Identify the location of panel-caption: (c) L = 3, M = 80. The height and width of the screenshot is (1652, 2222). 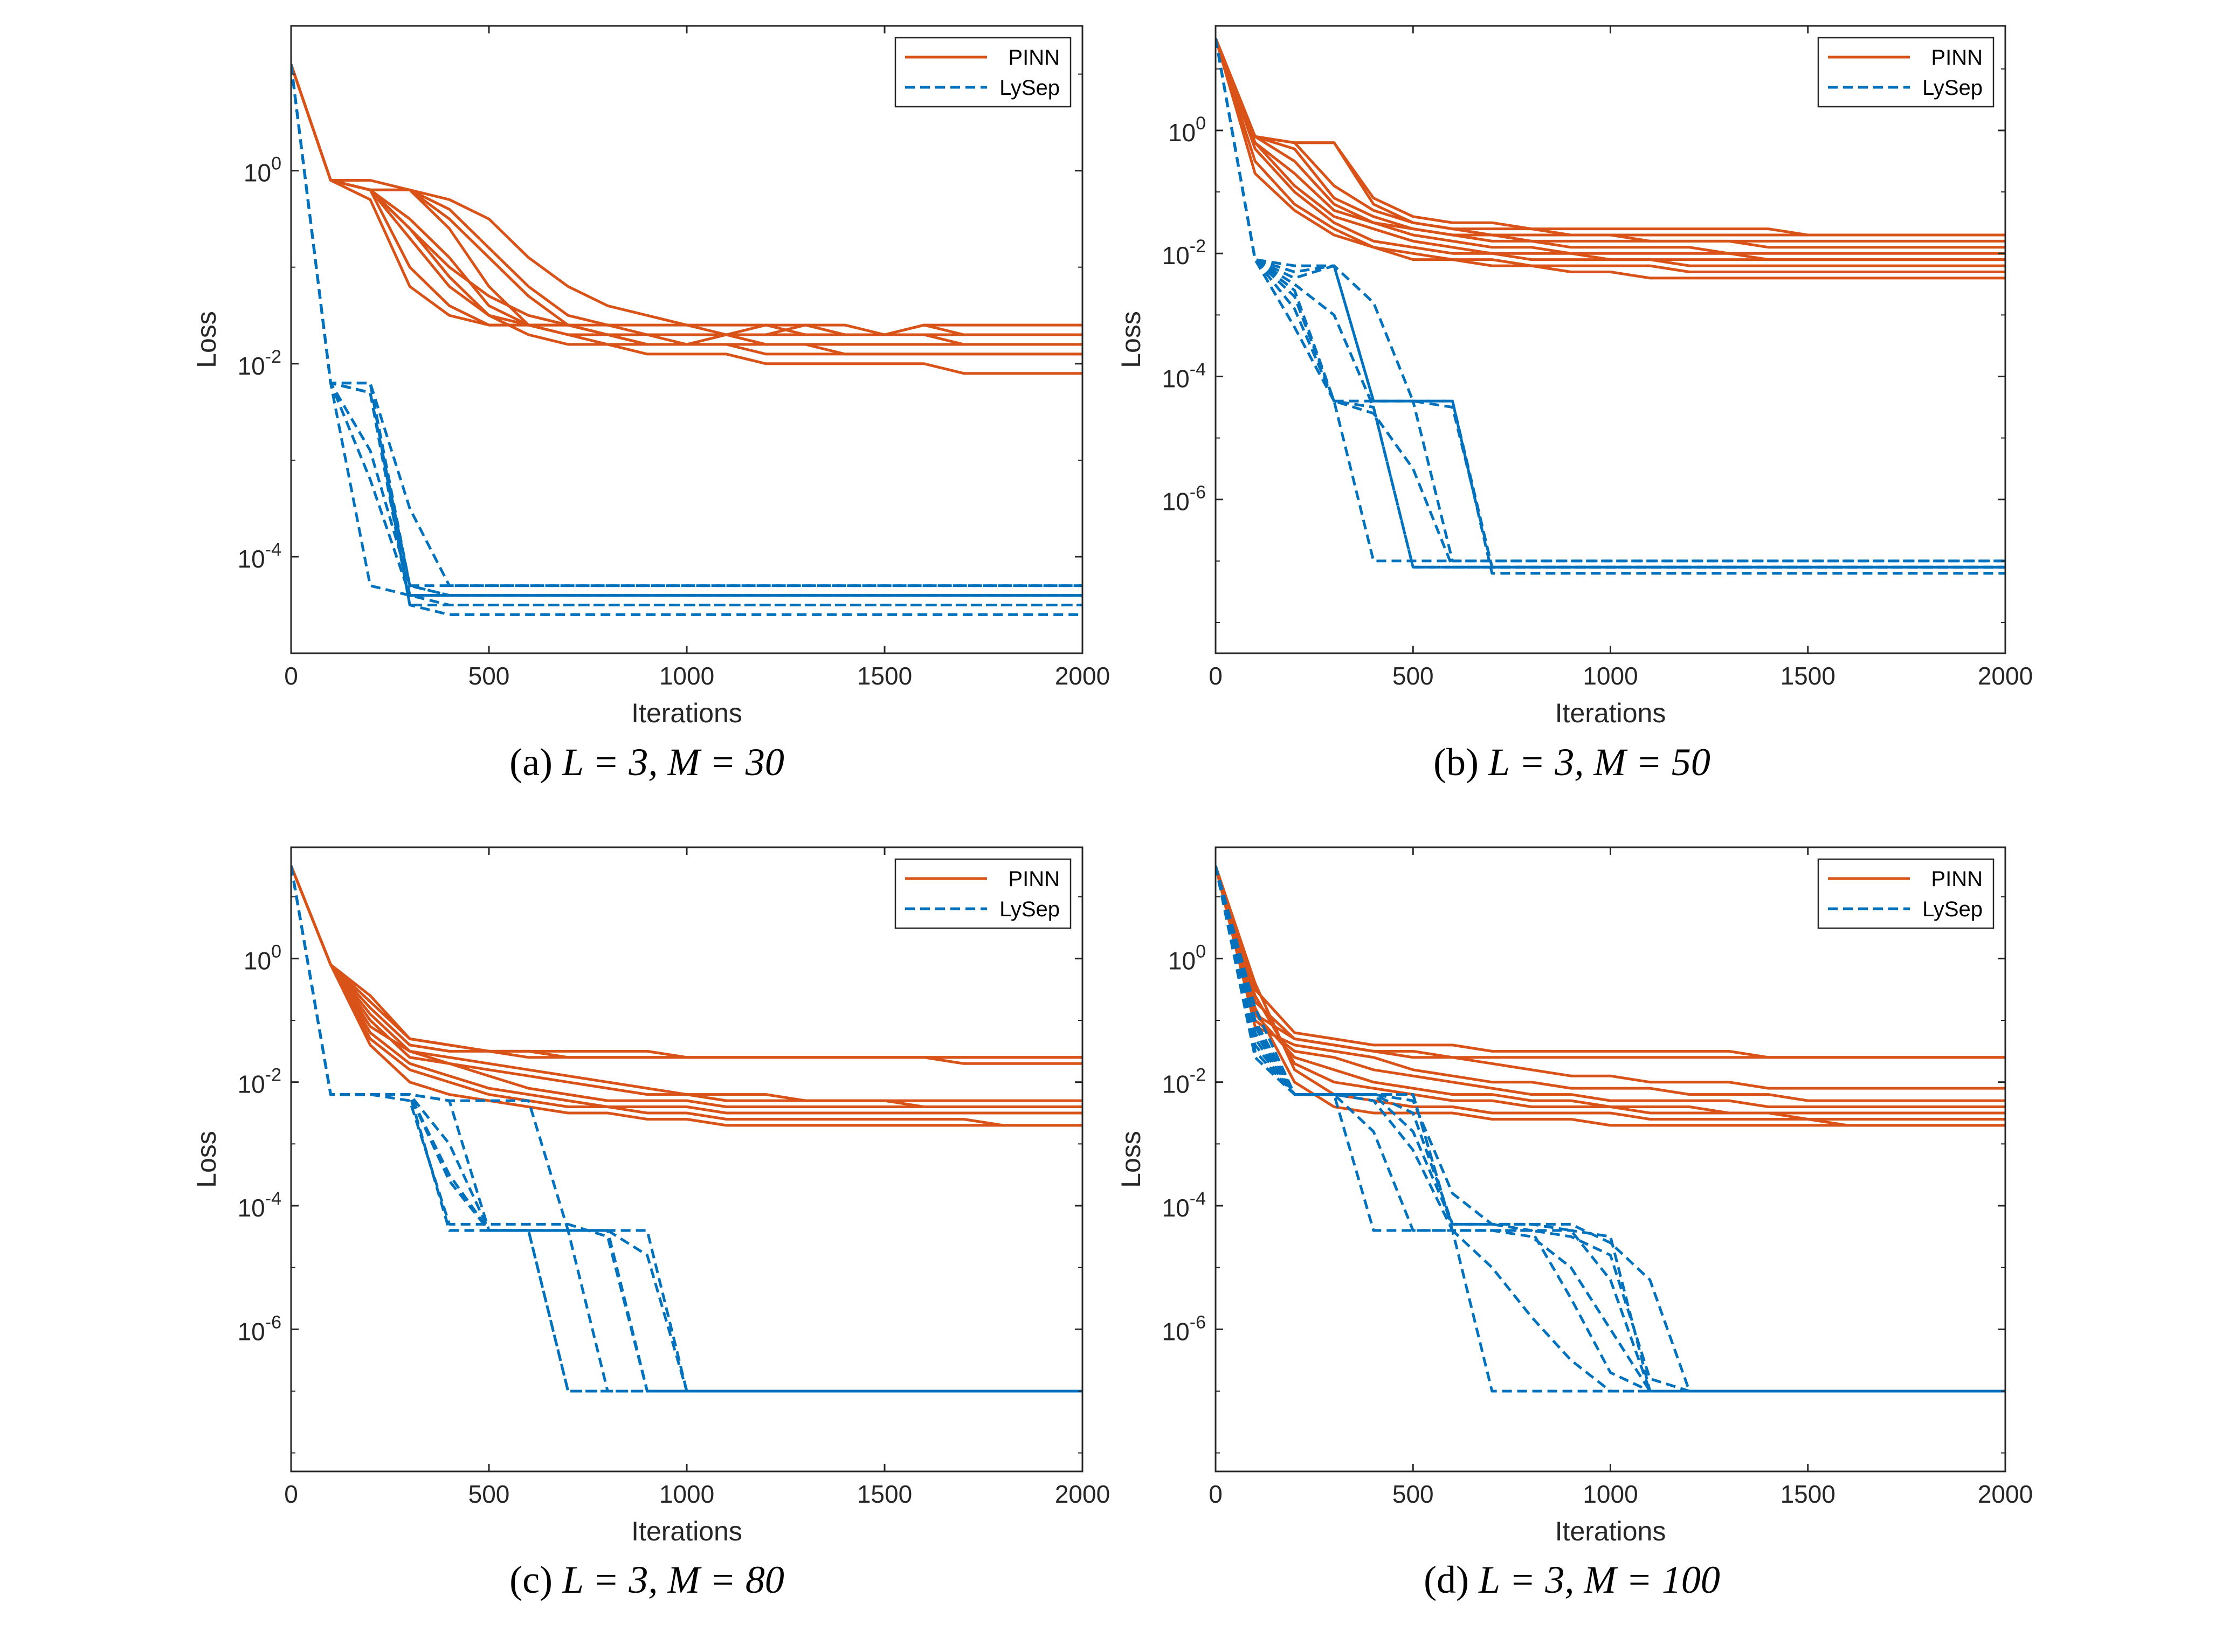
(647, 1579).